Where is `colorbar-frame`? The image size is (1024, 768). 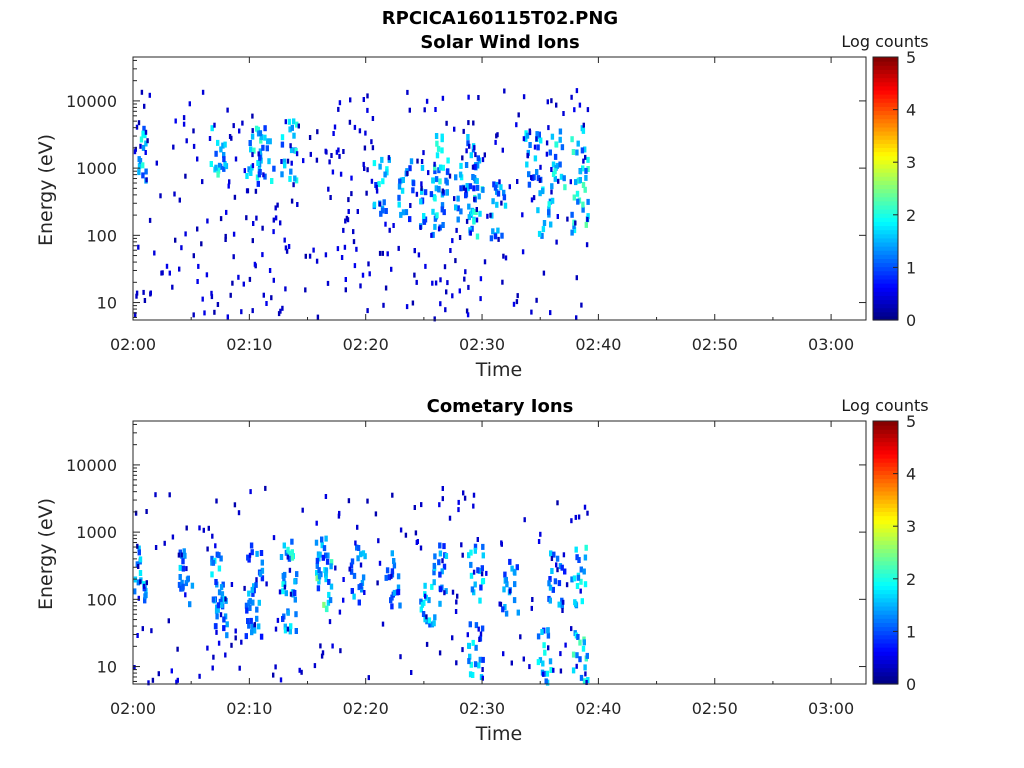 colorbar-frame is located at coordinates (885, 188).